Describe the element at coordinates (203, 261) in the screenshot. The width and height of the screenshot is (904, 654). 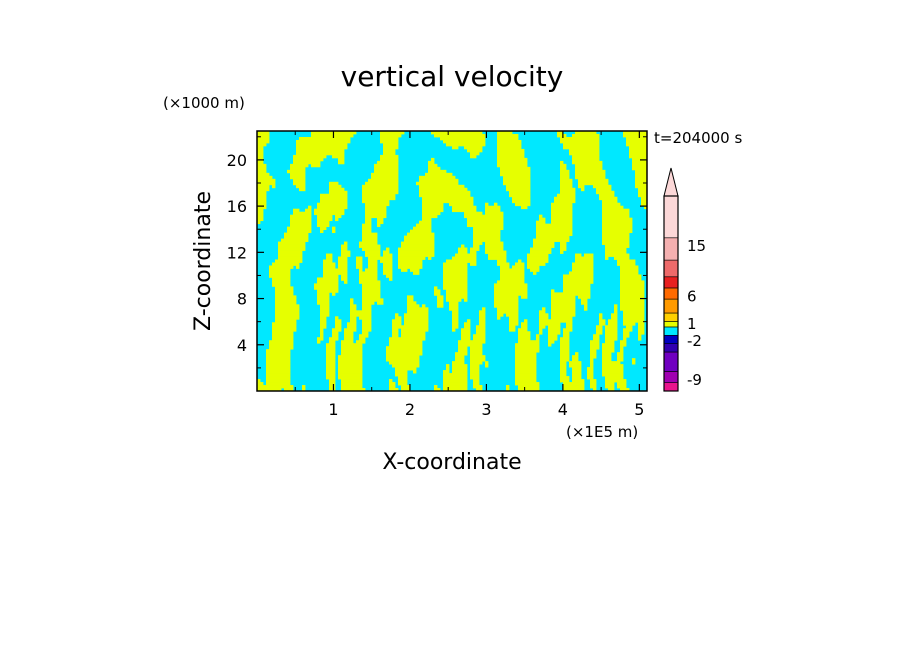
I see `y-axis-title: Z-coordinate` at that location.